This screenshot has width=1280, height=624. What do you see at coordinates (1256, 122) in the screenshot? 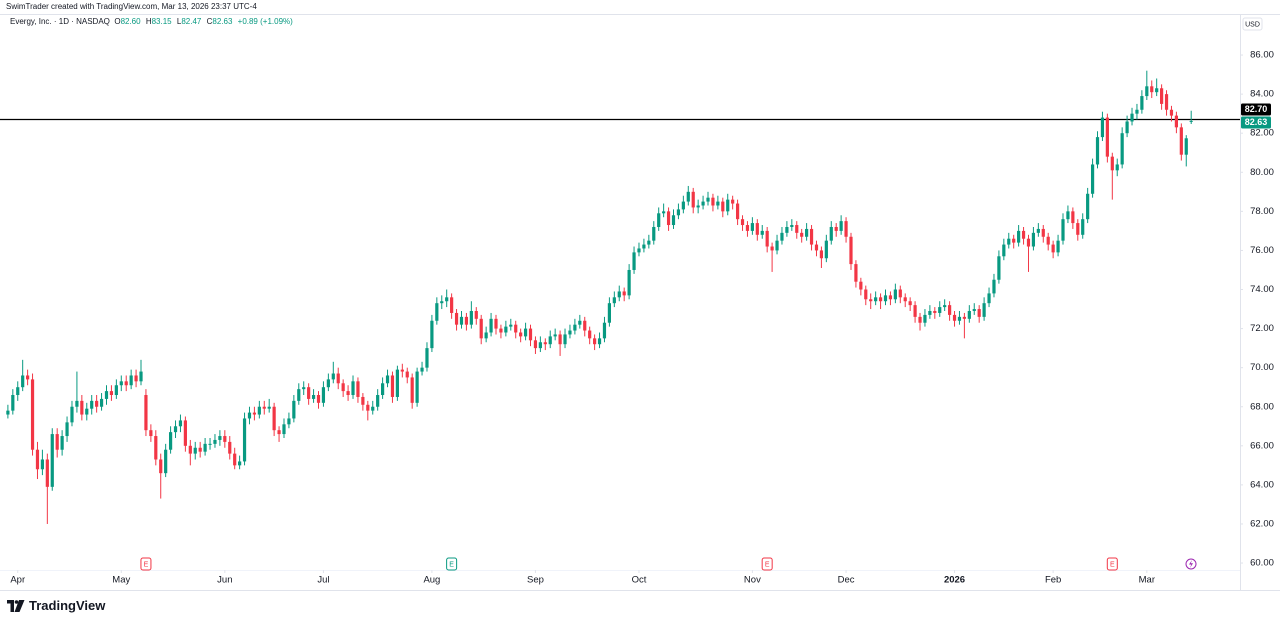
I see `last-price-box` at bounding box center [1256, 122].